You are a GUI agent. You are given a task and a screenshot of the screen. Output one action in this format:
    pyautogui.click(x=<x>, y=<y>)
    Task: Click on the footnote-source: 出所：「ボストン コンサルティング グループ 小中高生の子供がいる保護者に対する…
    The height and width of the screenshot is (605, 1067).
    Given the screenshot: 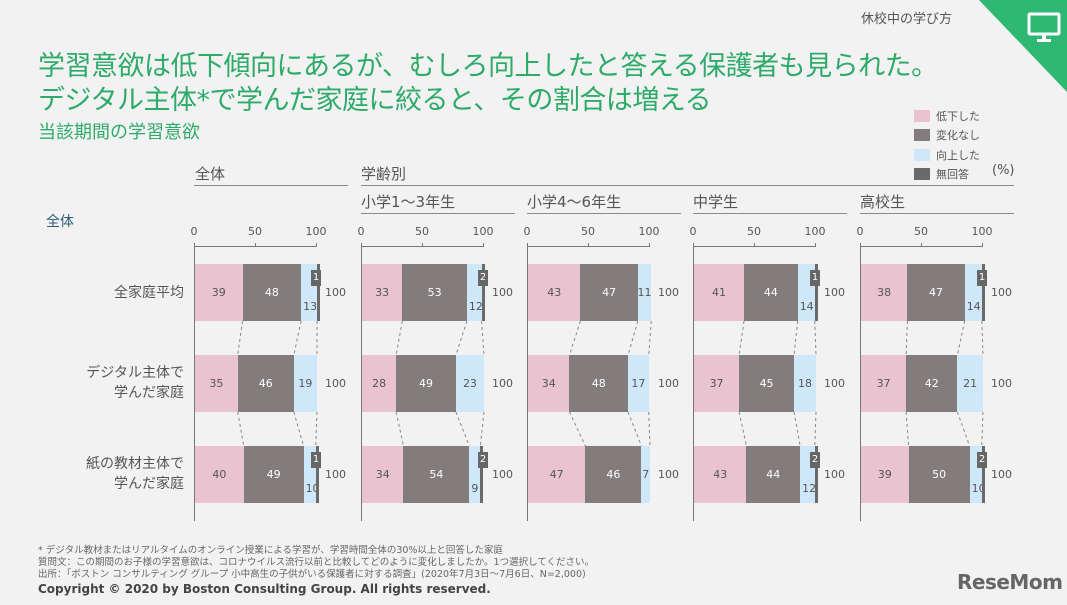 What is the action you would take?
    pyautogui.click(x=312, y=574)
    